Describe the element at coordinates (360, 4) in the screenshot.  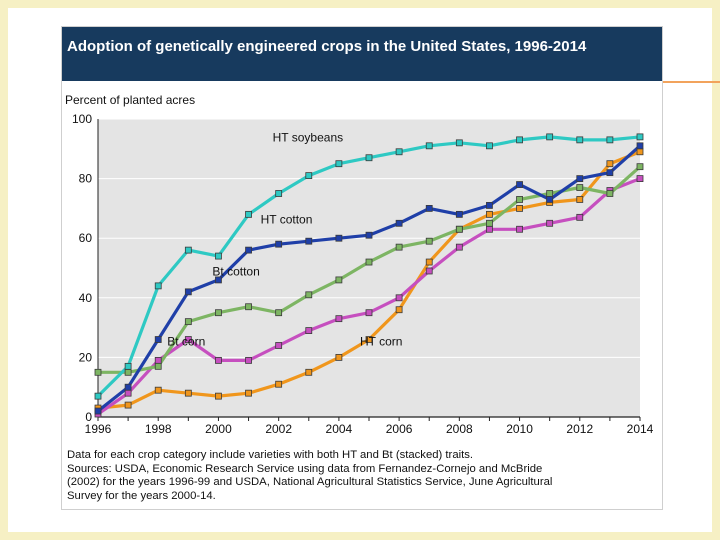
I see `slide-border-top` at that location.